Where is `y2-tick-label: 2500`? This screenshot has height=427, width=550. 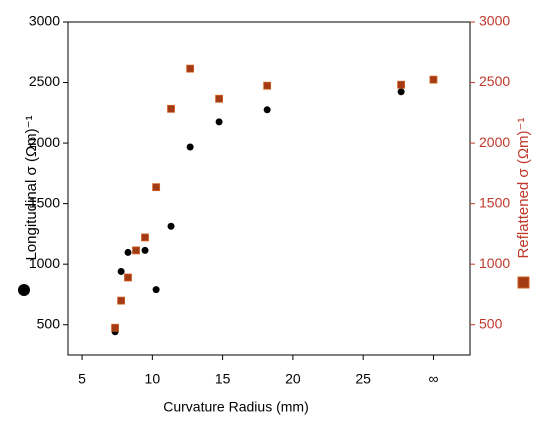
y2-tick-label: 2500 is located at coordinates (494, 81).